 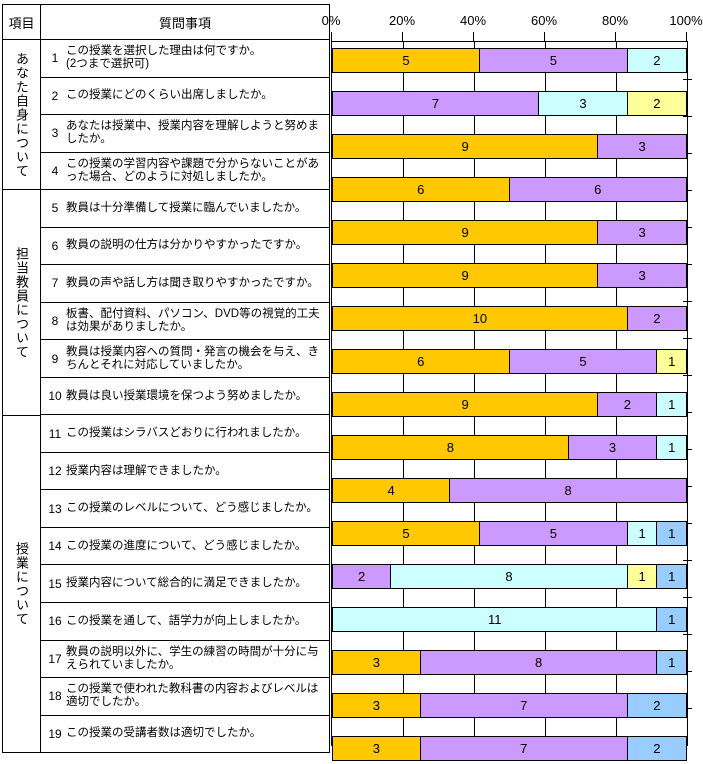 I want to click on question-row: 1 この授業を選択した理由は何ですか。 (2つまで選択可), so click(x=185, y=59).